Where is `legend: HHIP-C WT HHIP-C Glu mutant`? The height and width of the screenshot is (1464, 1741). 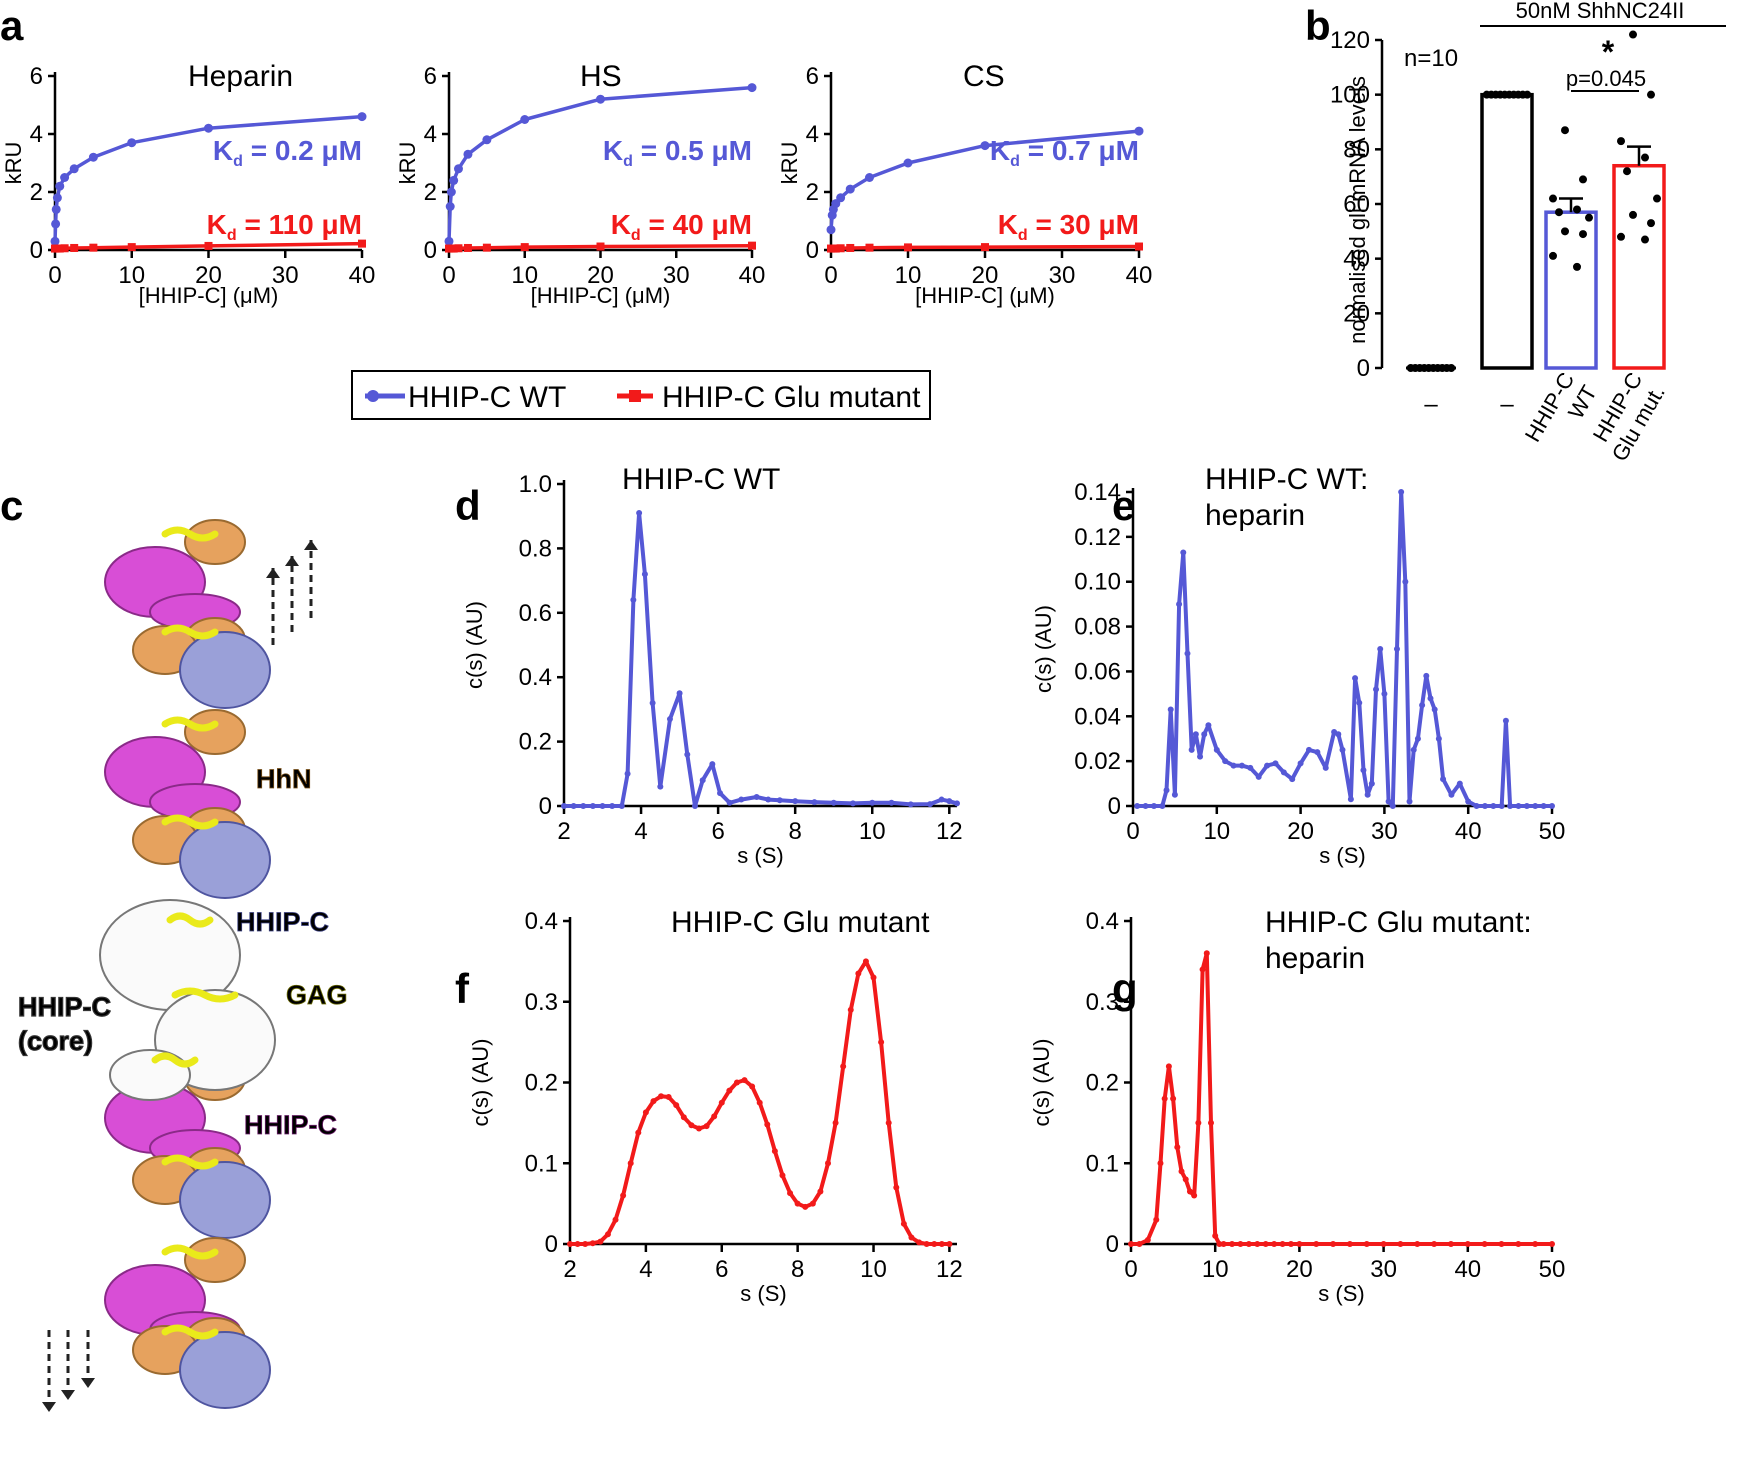 legend: HHIP-C WT HHIP-C Glu mutant is located at coordinates (641, 395).